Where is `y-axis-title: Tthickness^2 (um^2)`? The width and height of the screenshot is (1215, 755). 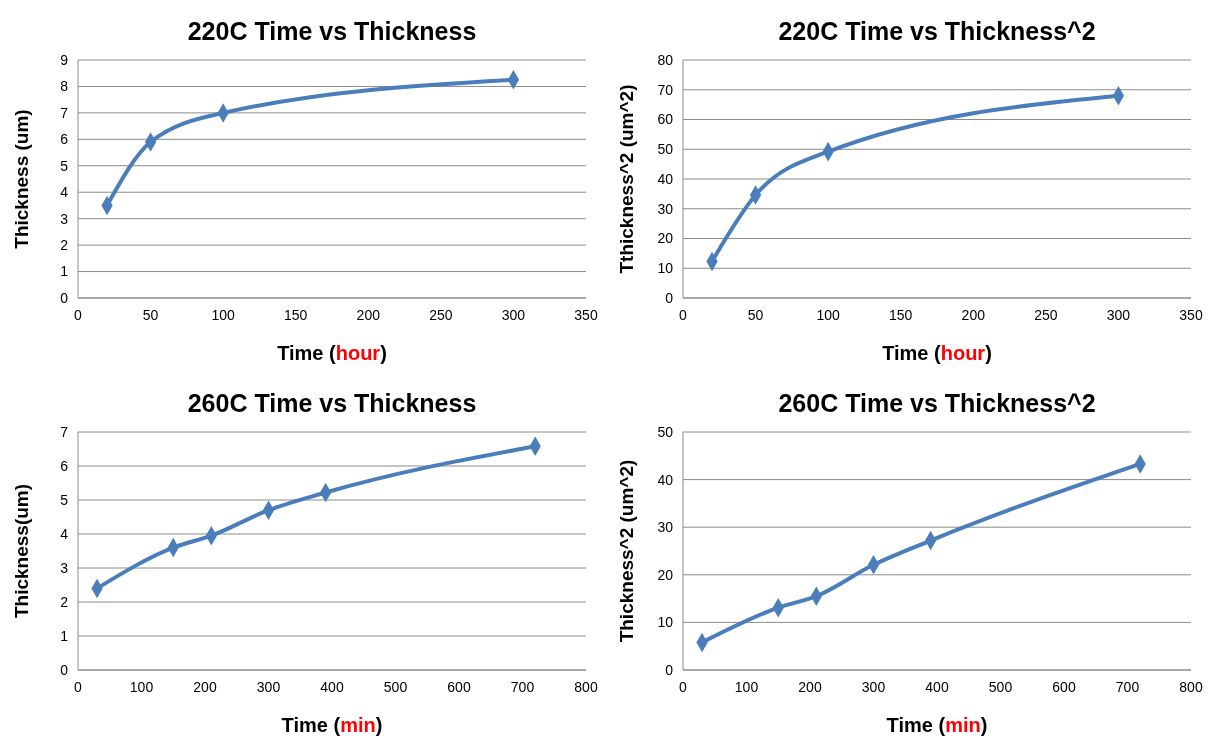 y-axis-title: Tthickness^2 (um^2) is located at coordinates (626, 179).